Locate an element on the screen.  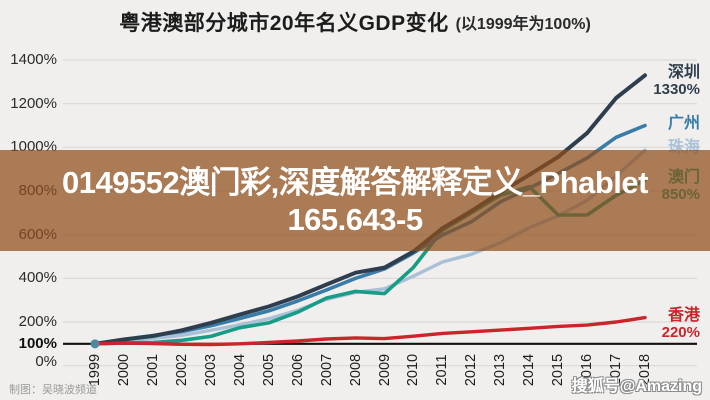
x-tick-2012: 2012 is located at coordinates (471, 370).